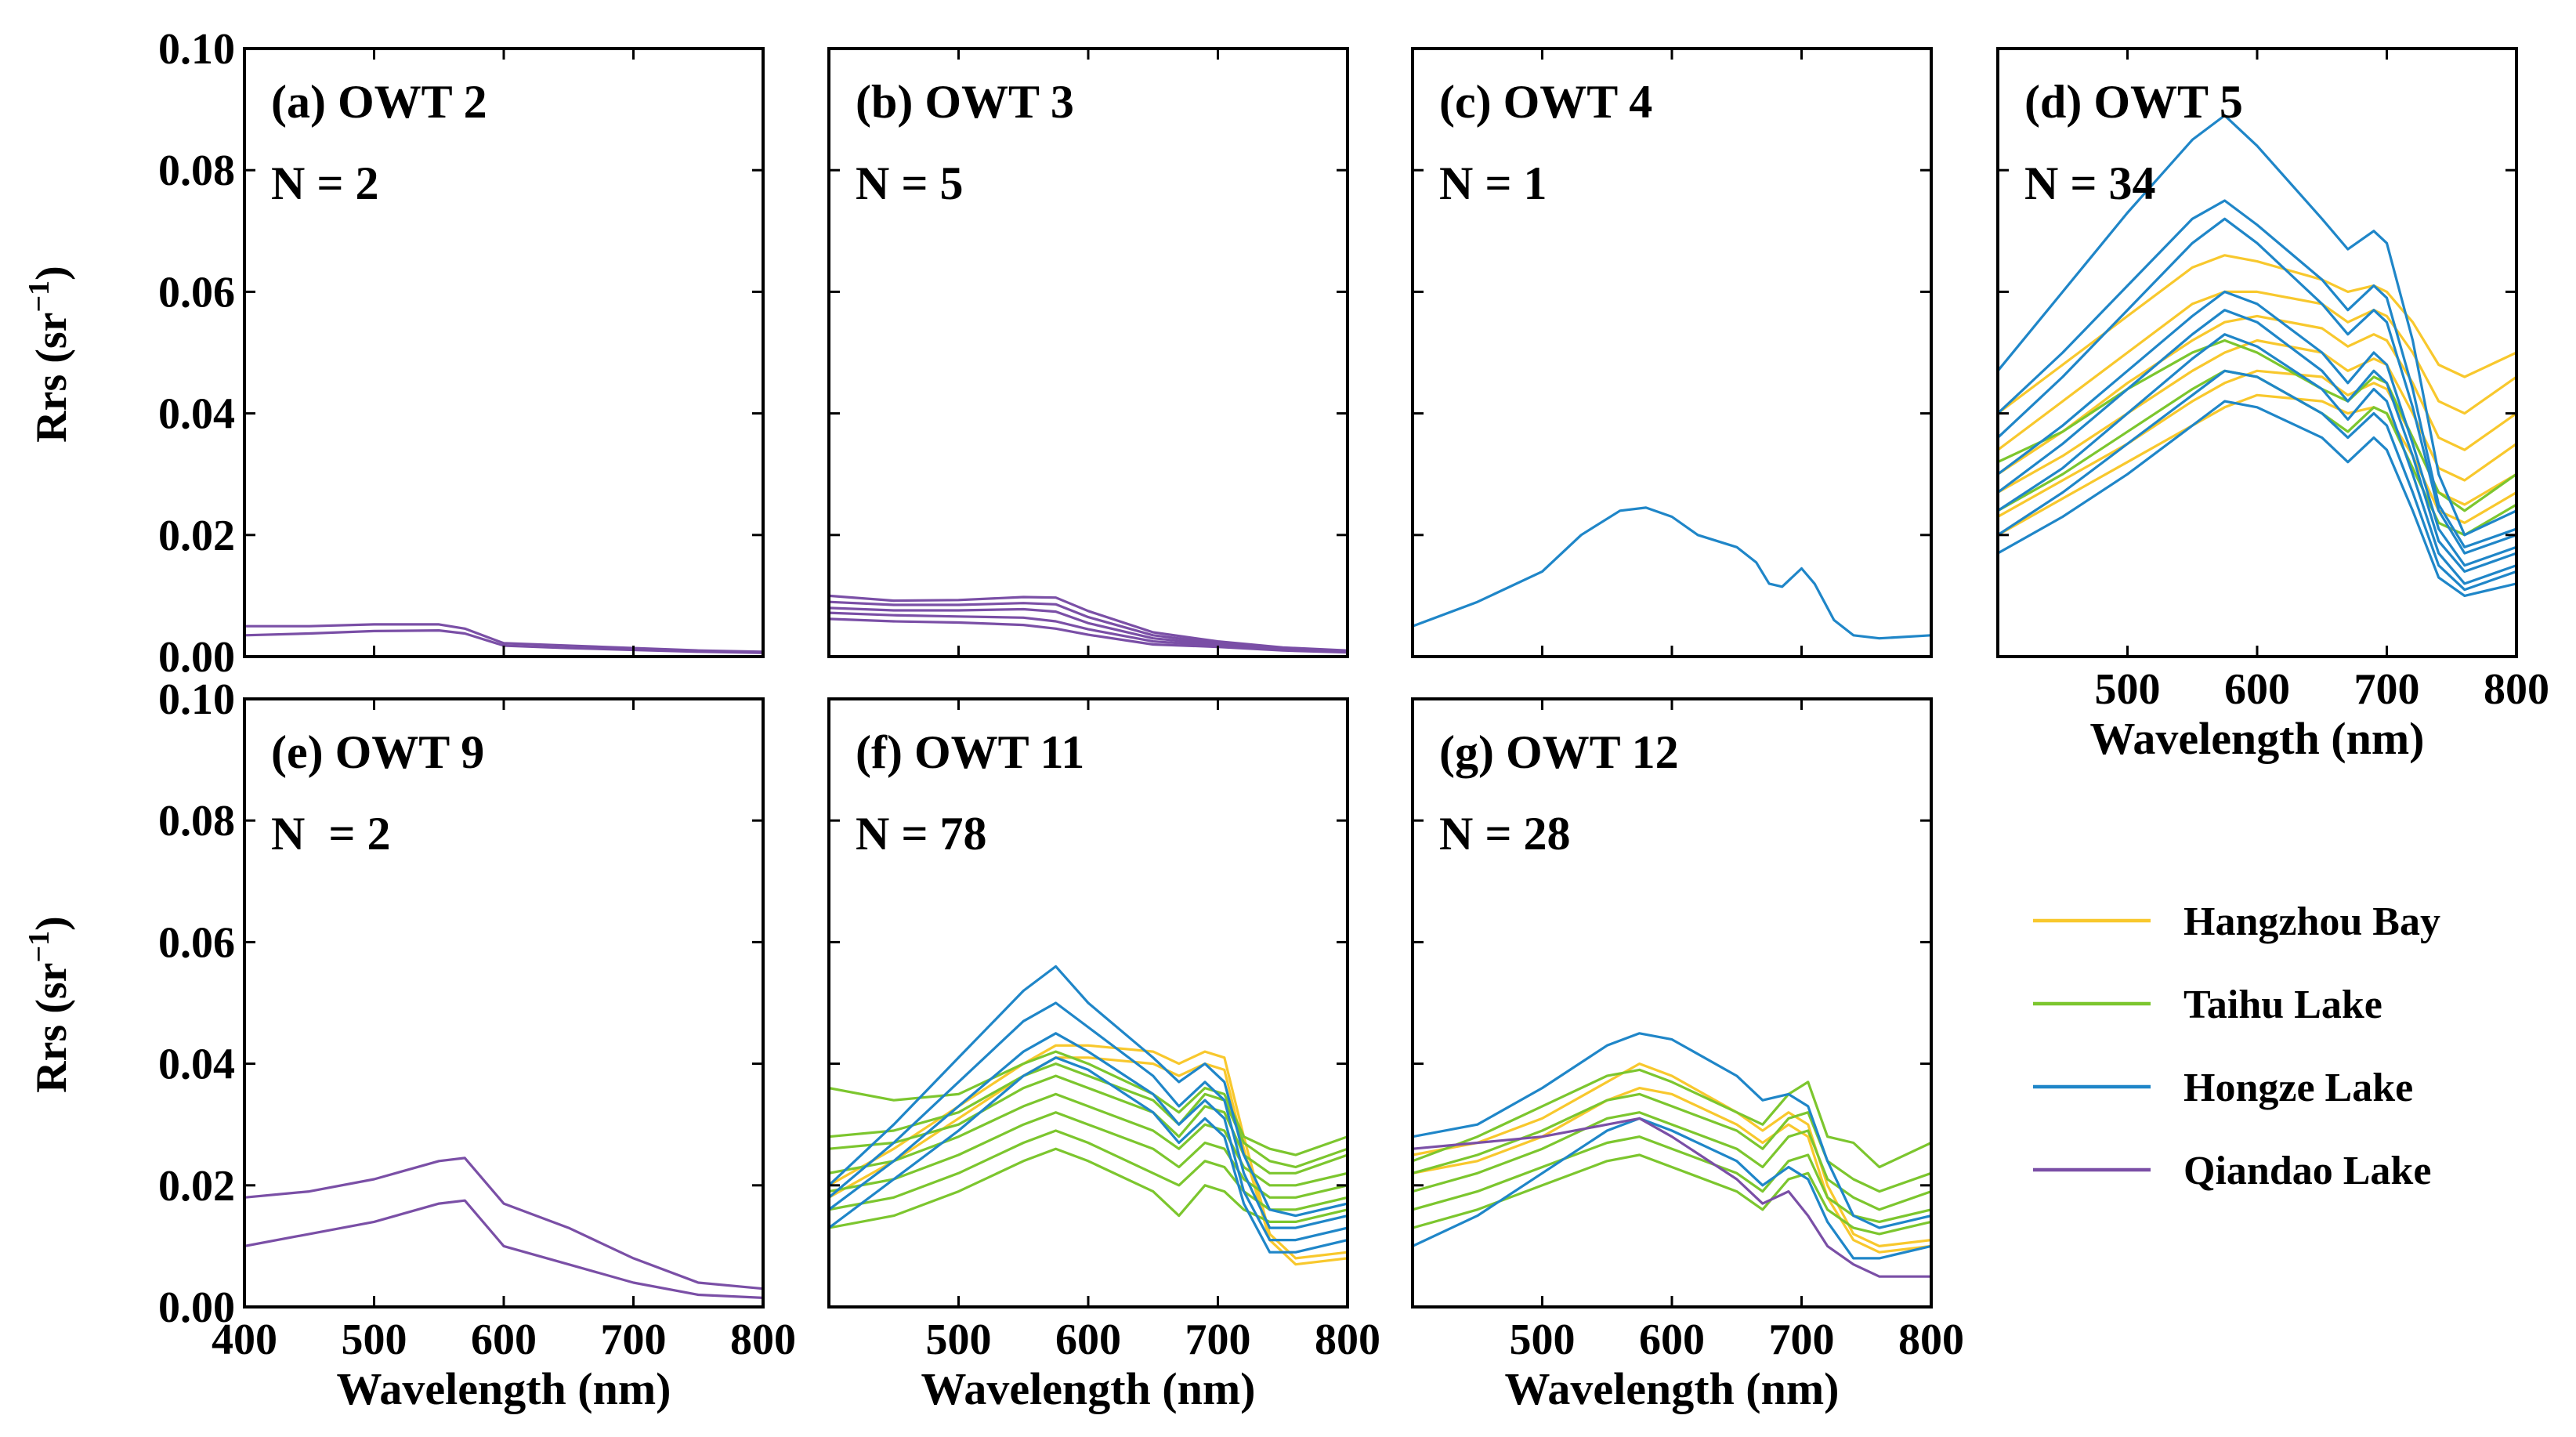  I want to click on panel-3: (c) OWT 4 N = 1, so click(1672, 352).